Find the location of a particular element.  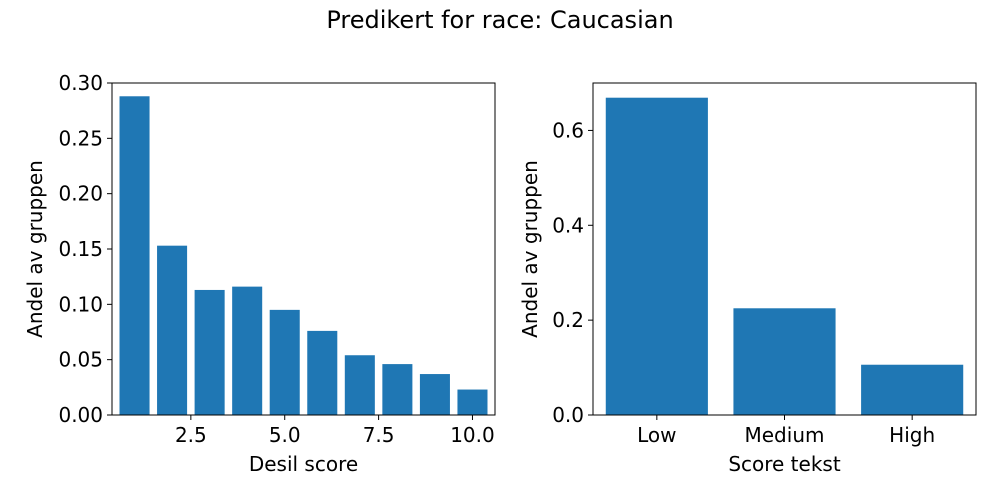

y-tick-label: 0.00 is located at coordinates (80, 415).